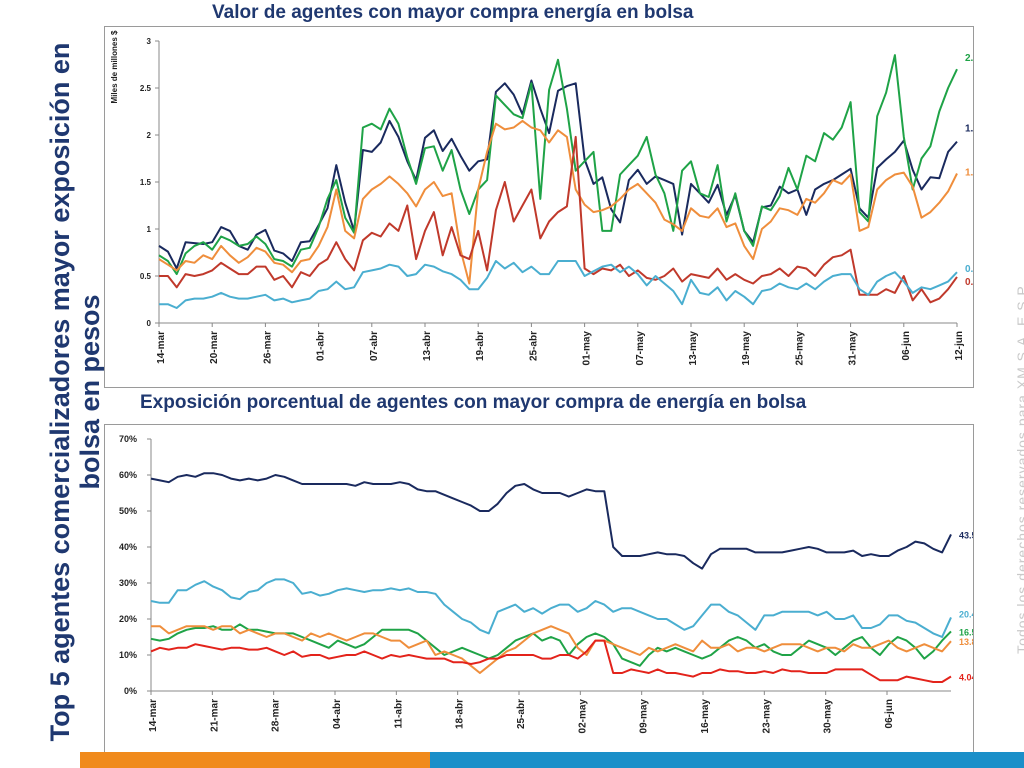  Describe the element at coordinates (727, 760) in the screenshot. I see `bottom-bar-blue` at that location.